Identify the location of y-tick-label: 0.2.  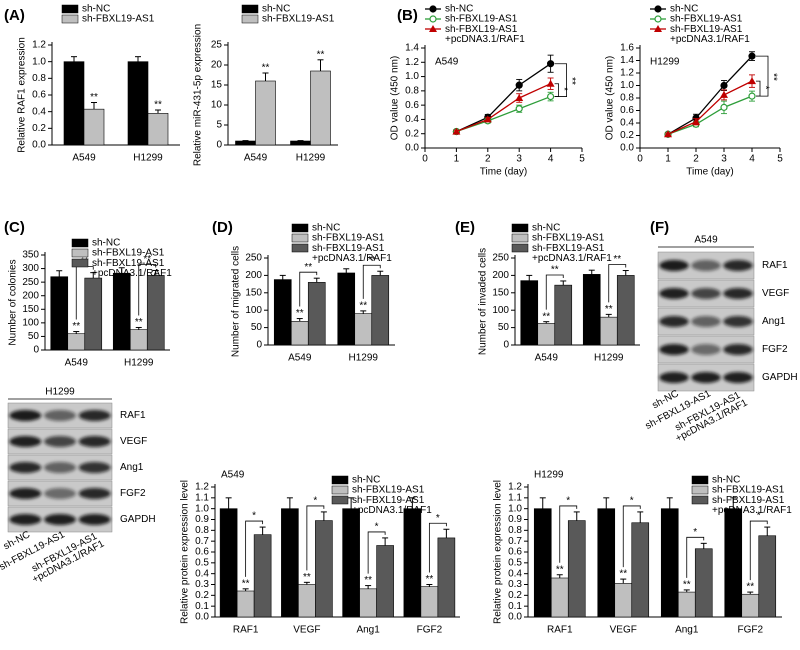
(412, 133).